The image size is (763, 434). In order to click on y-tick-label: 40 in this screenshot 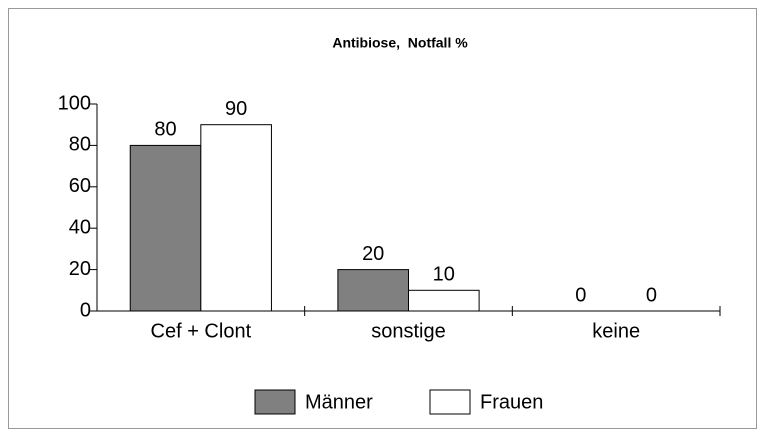, I will do `click(80, 227)`.